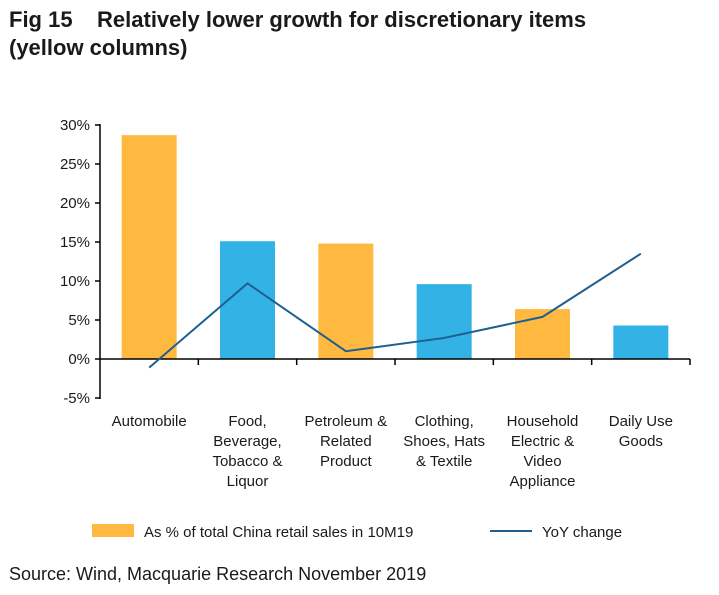  What do you see at coordinates (395, 310) in the screenshot?
I see `yoy-line` at bounding box center [395, 310].